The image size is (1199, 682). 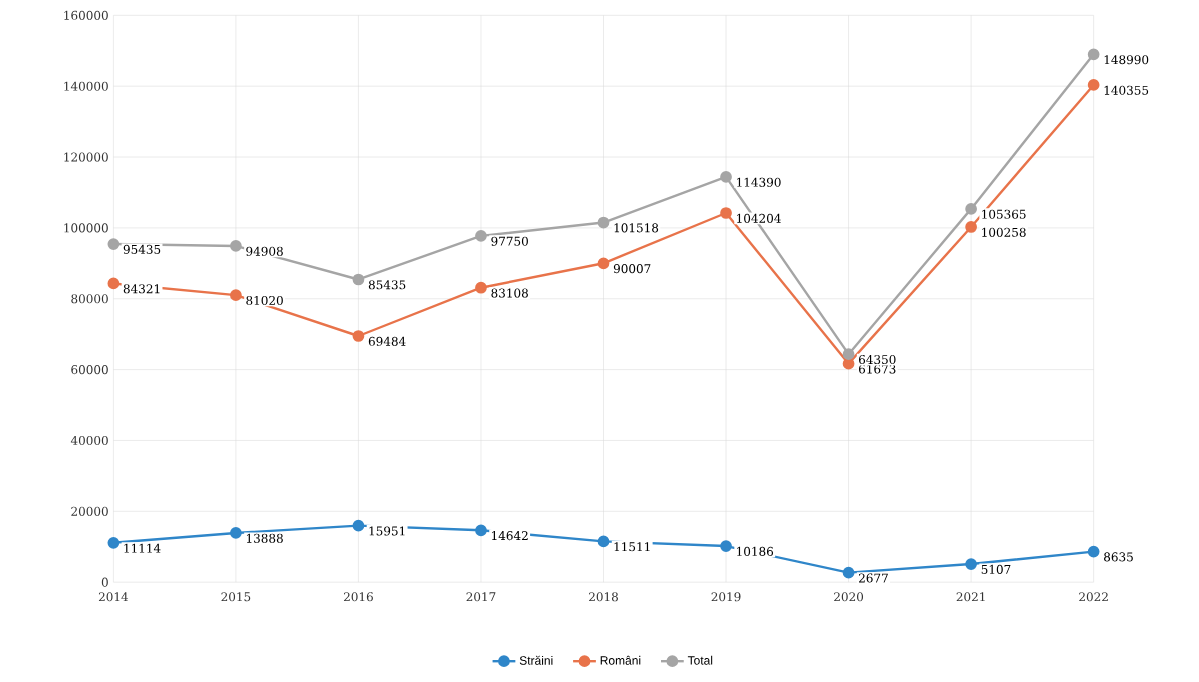 What do you see at coordinates (264, 300) in the screenshot?
I see `data-label: 81020` at bounding box center [264, 300].